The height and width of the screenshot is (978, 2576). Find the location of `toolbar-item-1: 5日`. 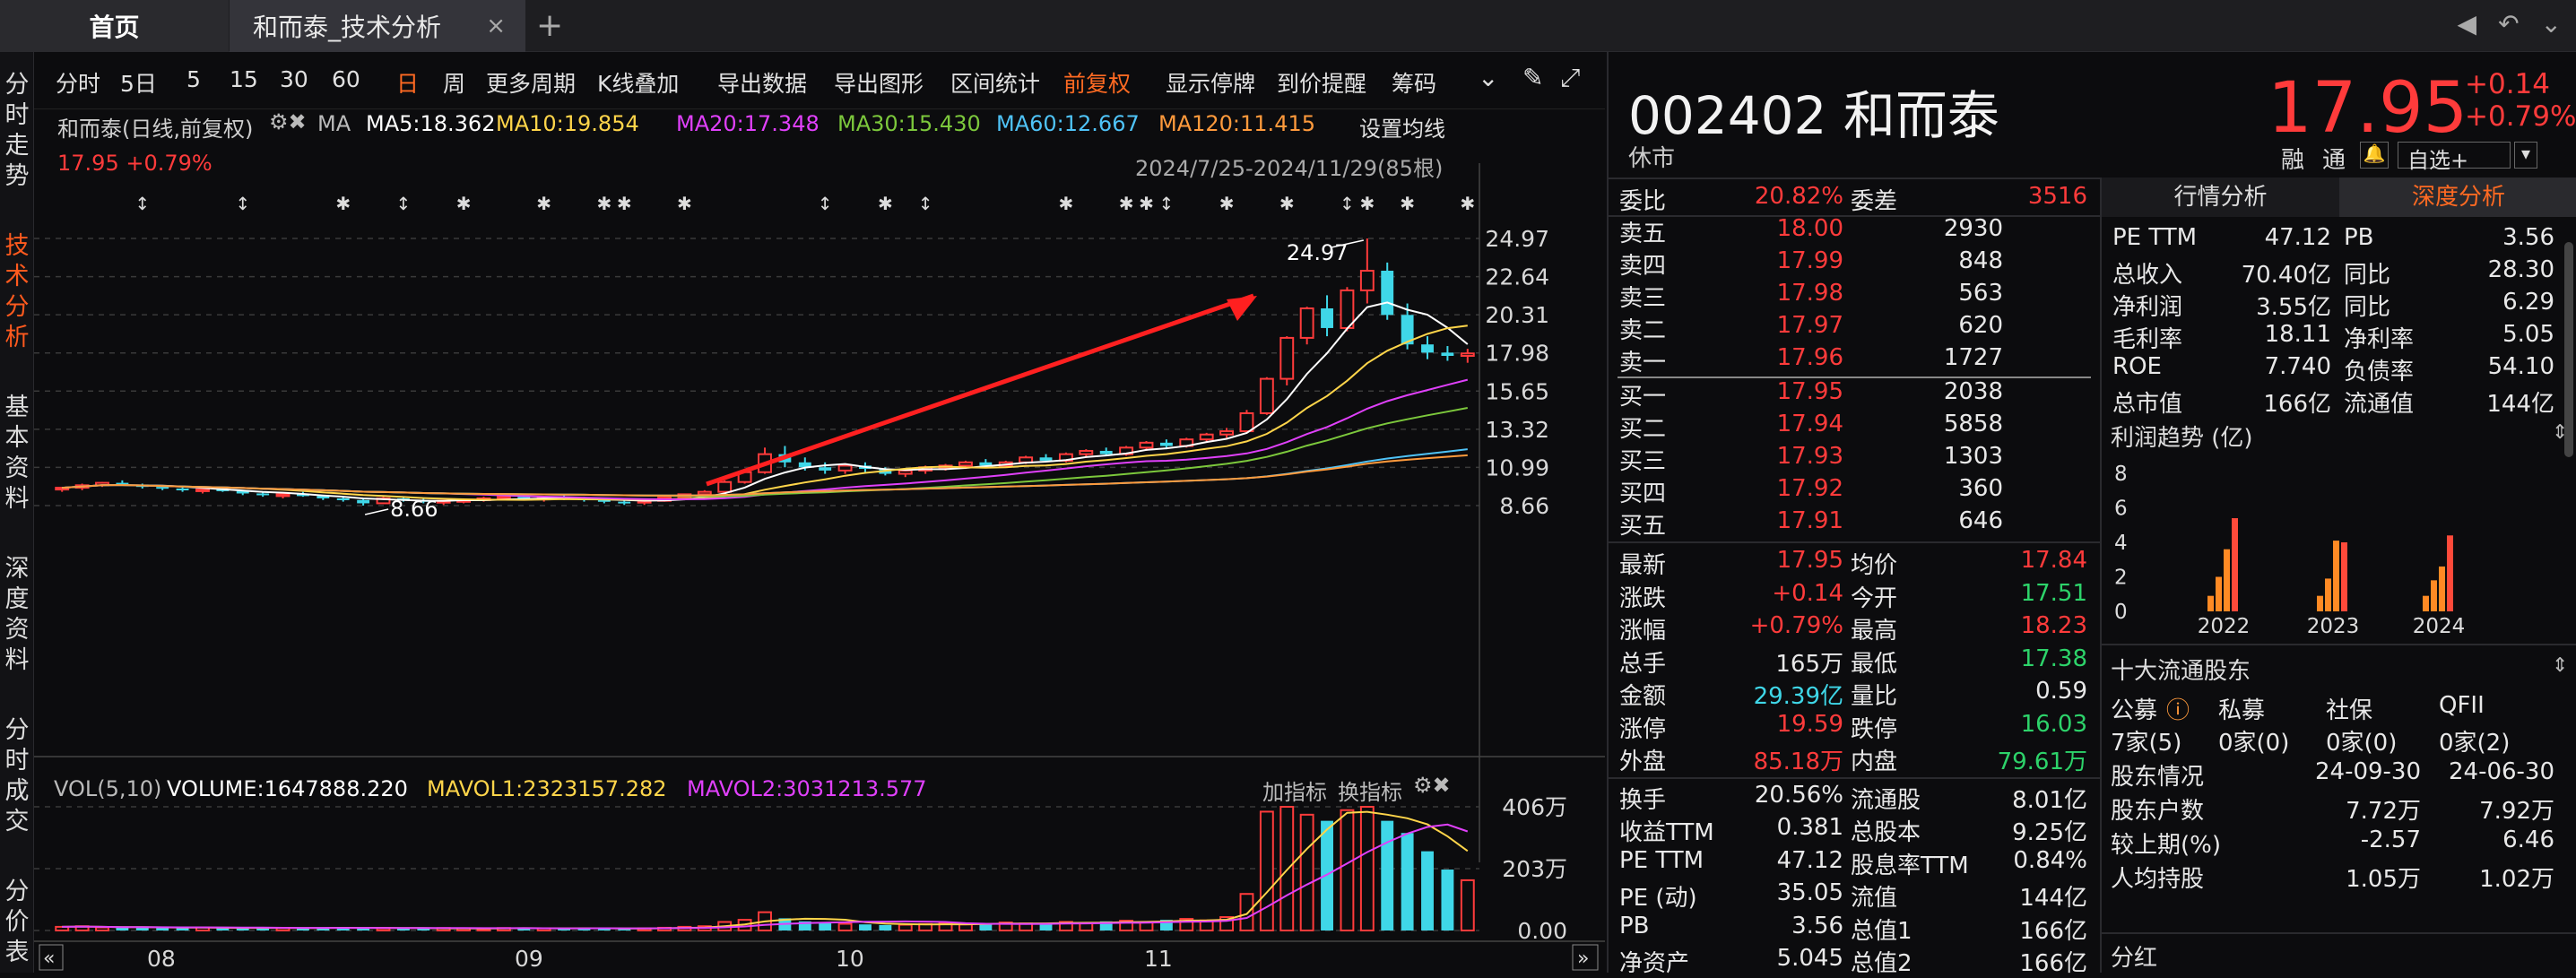

toolbar-item-1: 5日 is located at coordinates (138, 84).